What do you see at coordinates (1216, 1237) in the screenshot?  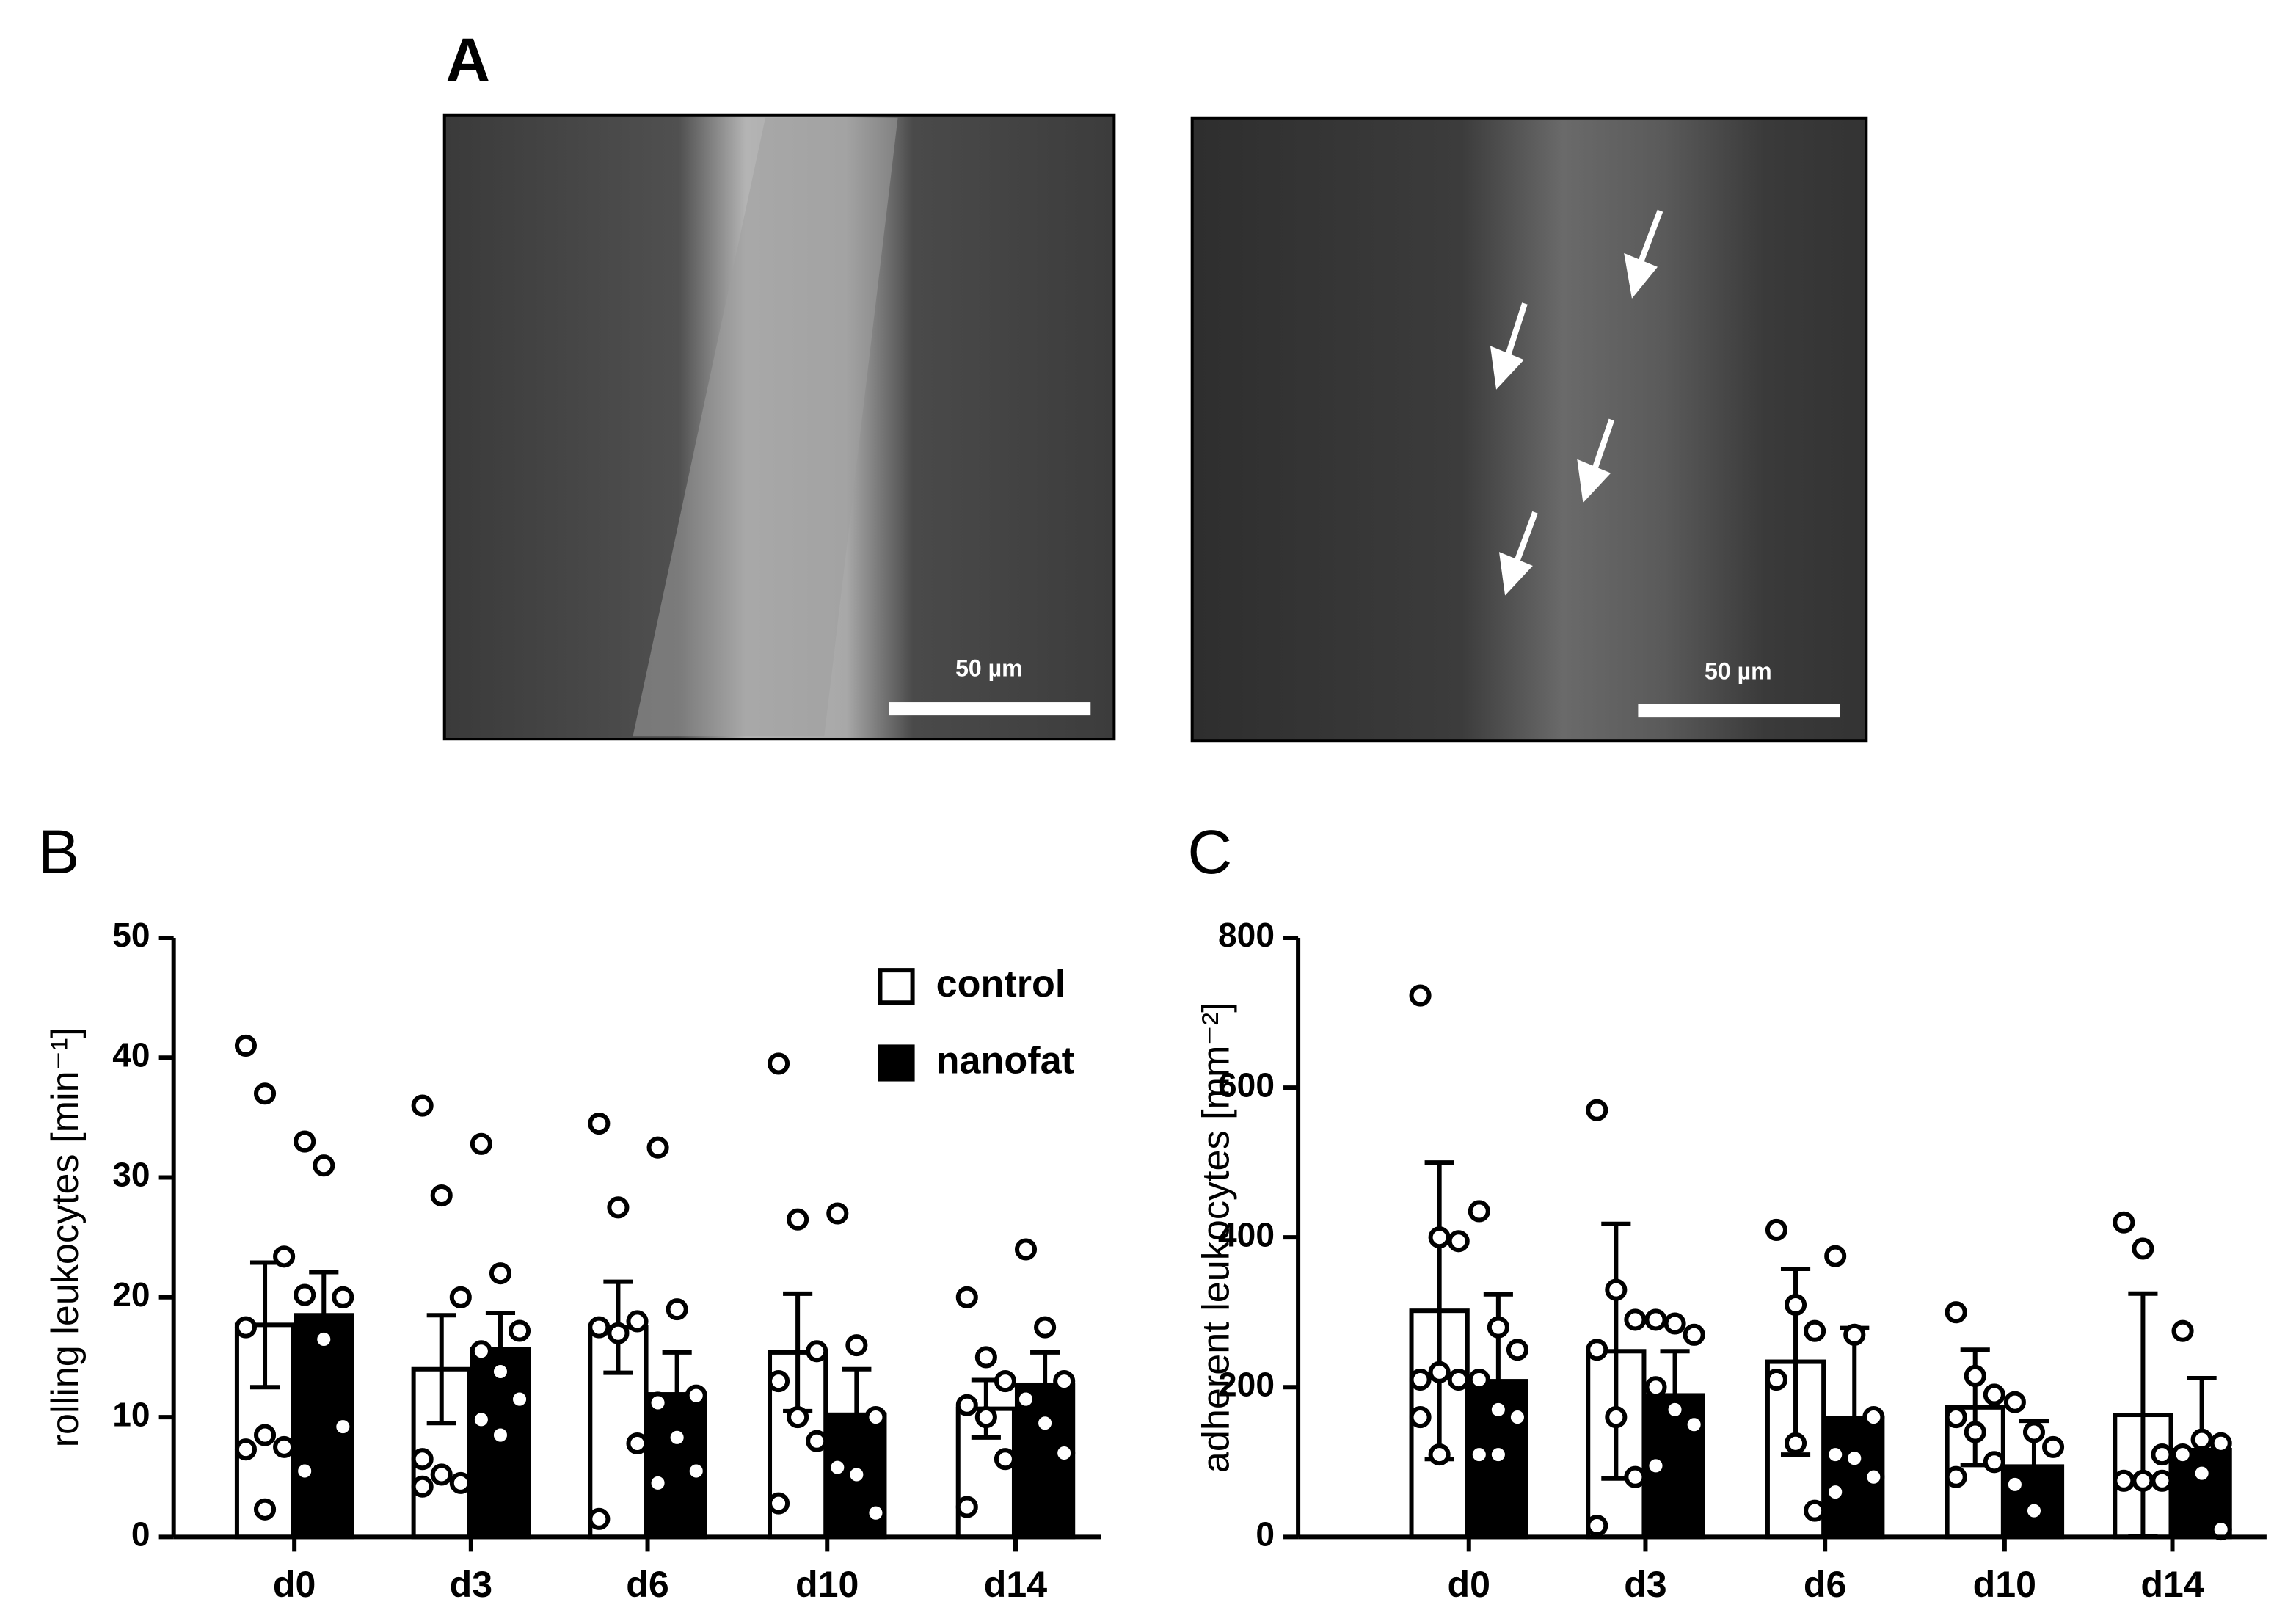 I see `y-axis-label: adherent leukocytes [mm⁻²]` at bounding box center [1216, 1237].